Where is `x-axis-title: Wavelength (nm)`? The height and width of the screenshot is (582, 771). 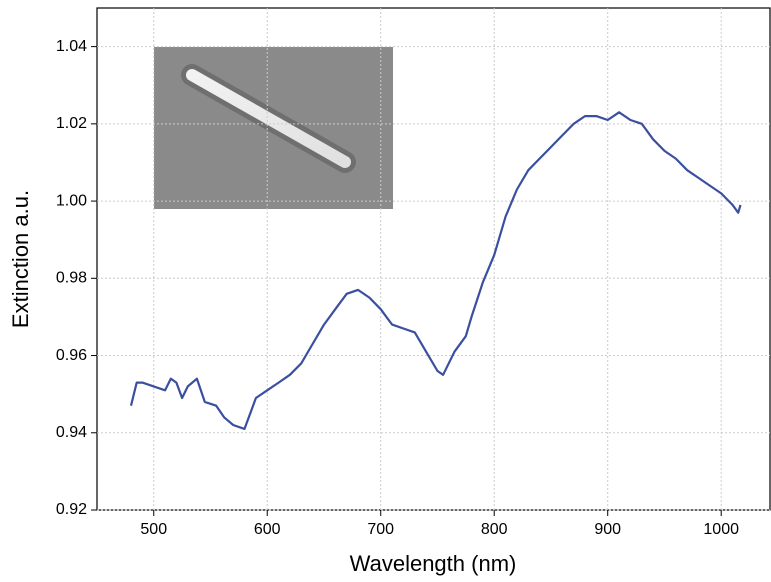 x-axis-title: Wavelength (nm) is located at coordinates (433, 563).